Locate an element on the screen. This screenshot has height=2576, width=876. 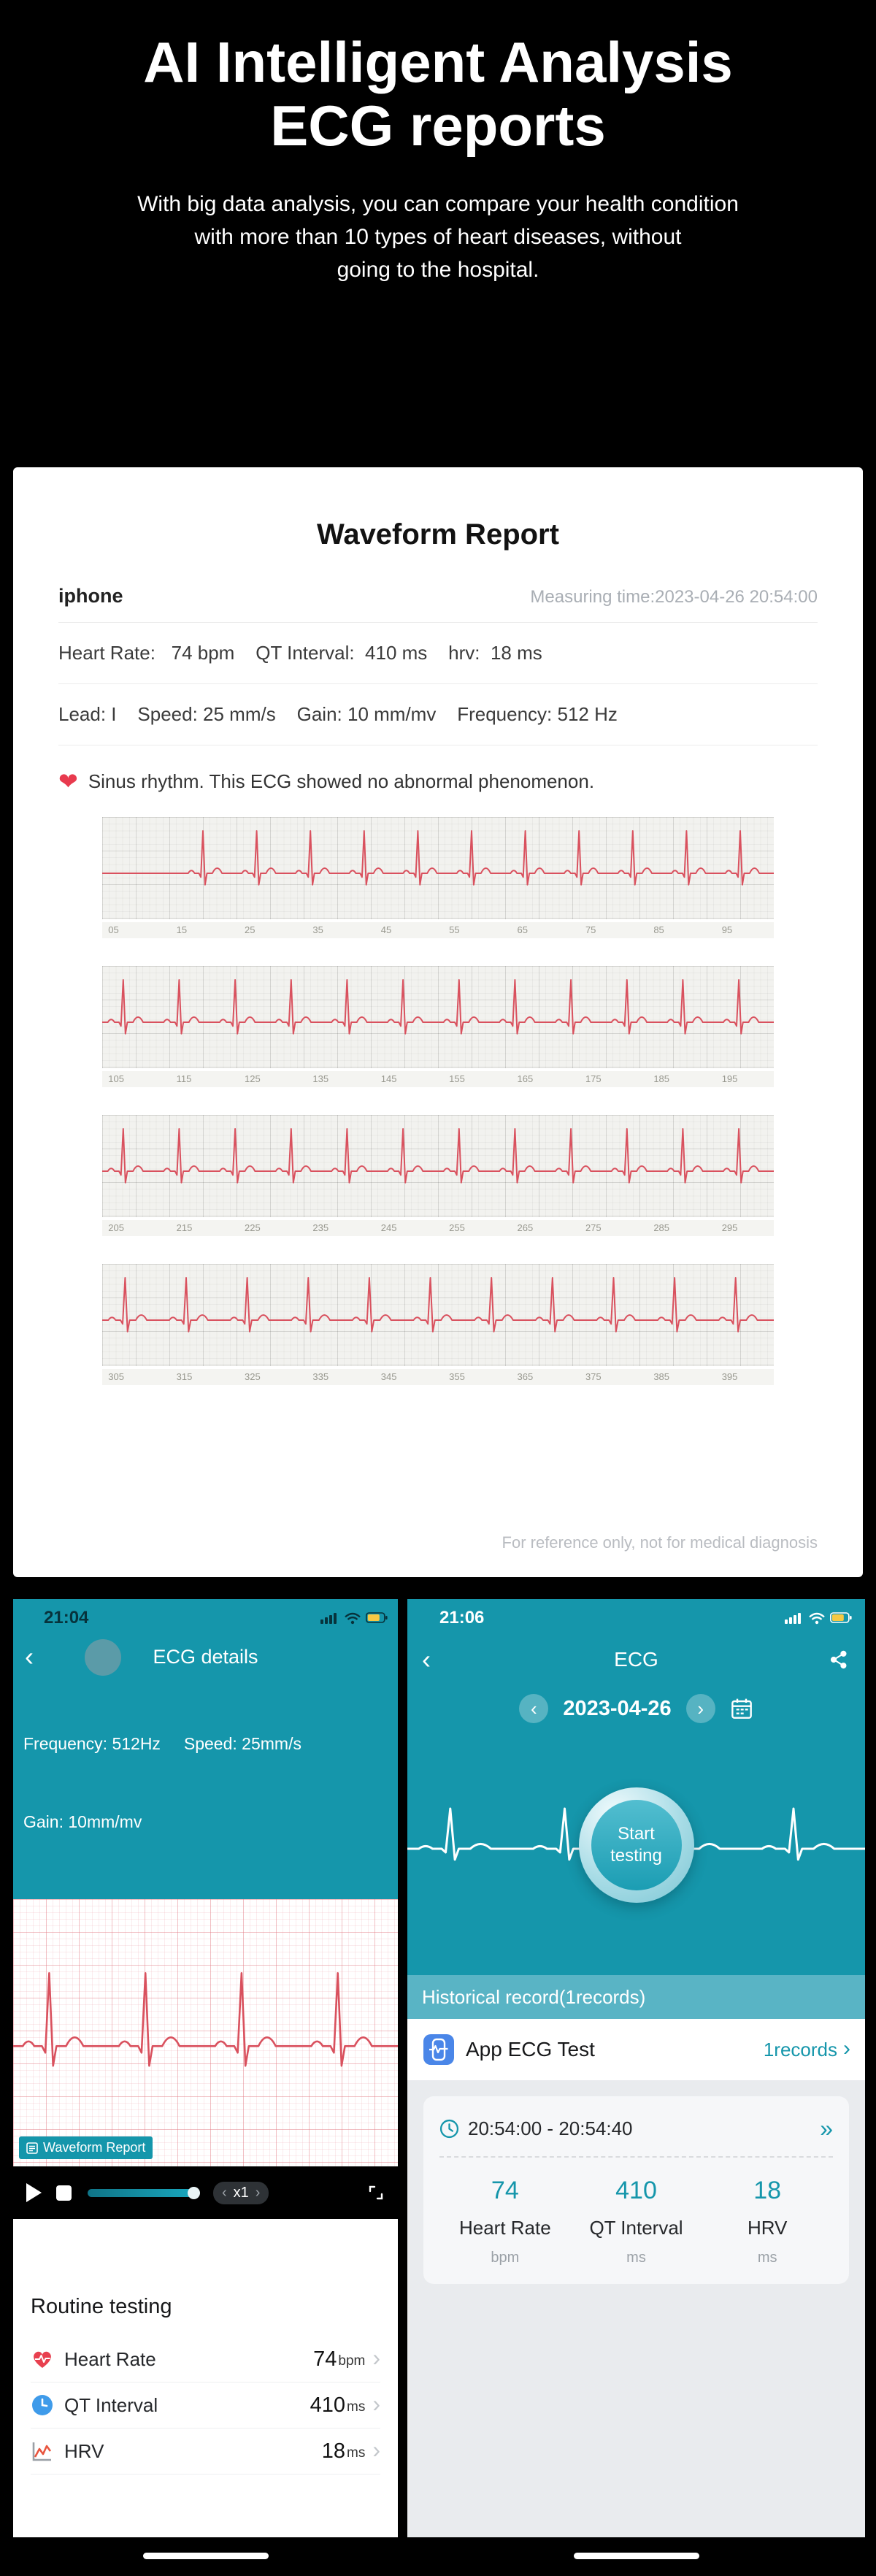
metric-unit: bpm is located at coordinates (505, 2258).